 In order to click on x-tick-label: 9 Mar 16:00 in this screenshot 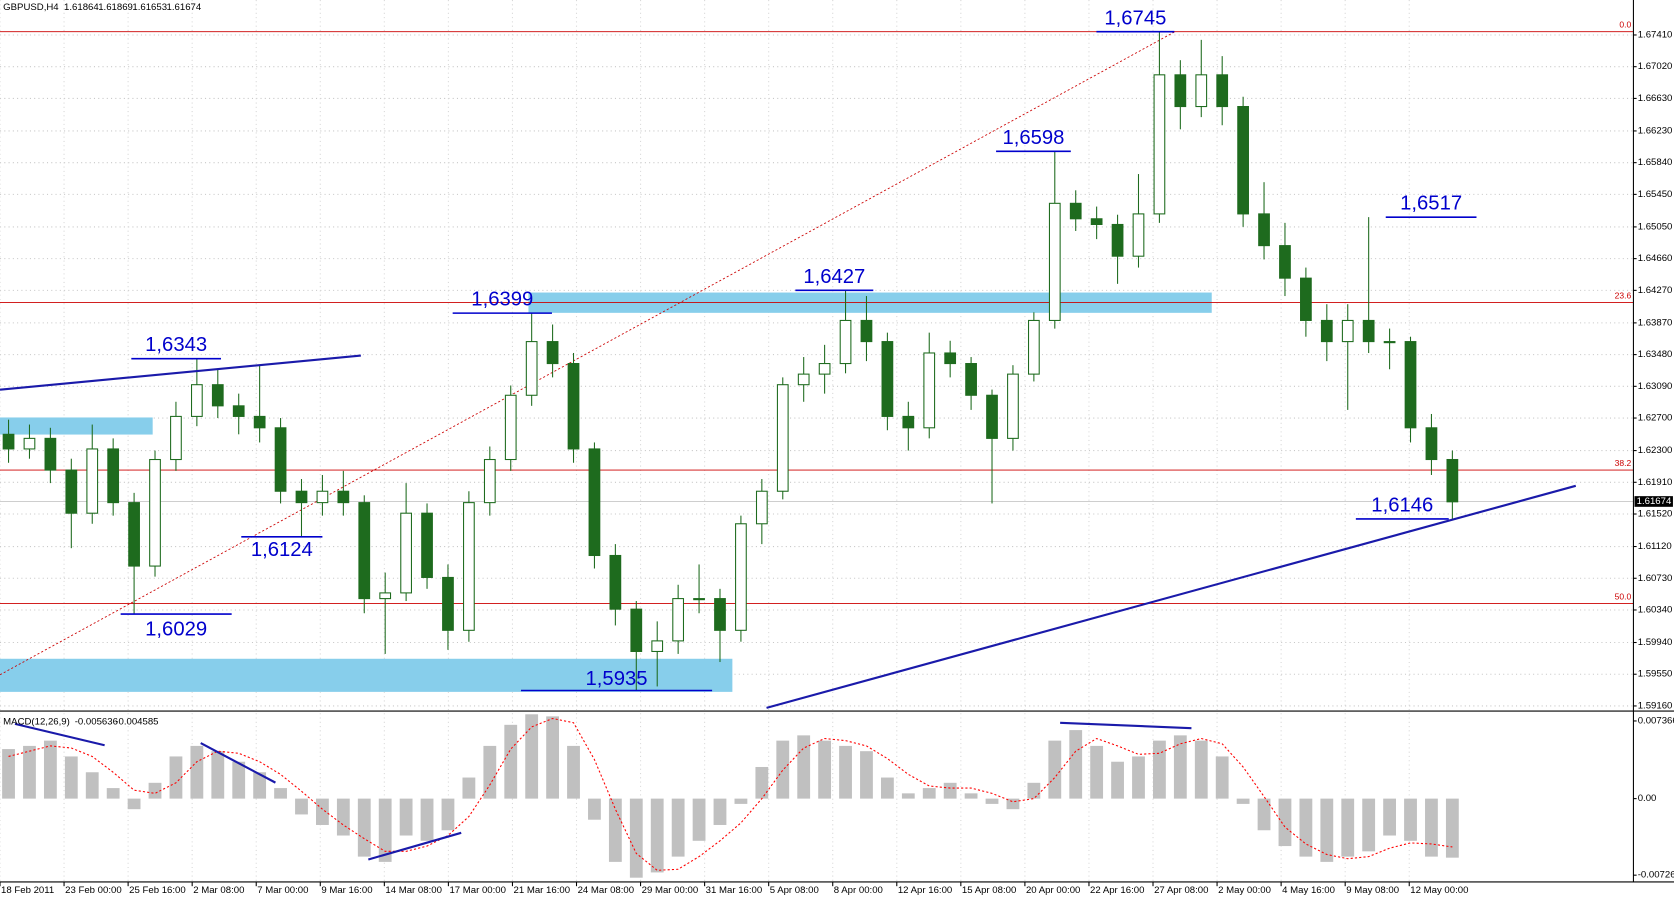, I will do `click(346, 890)`.